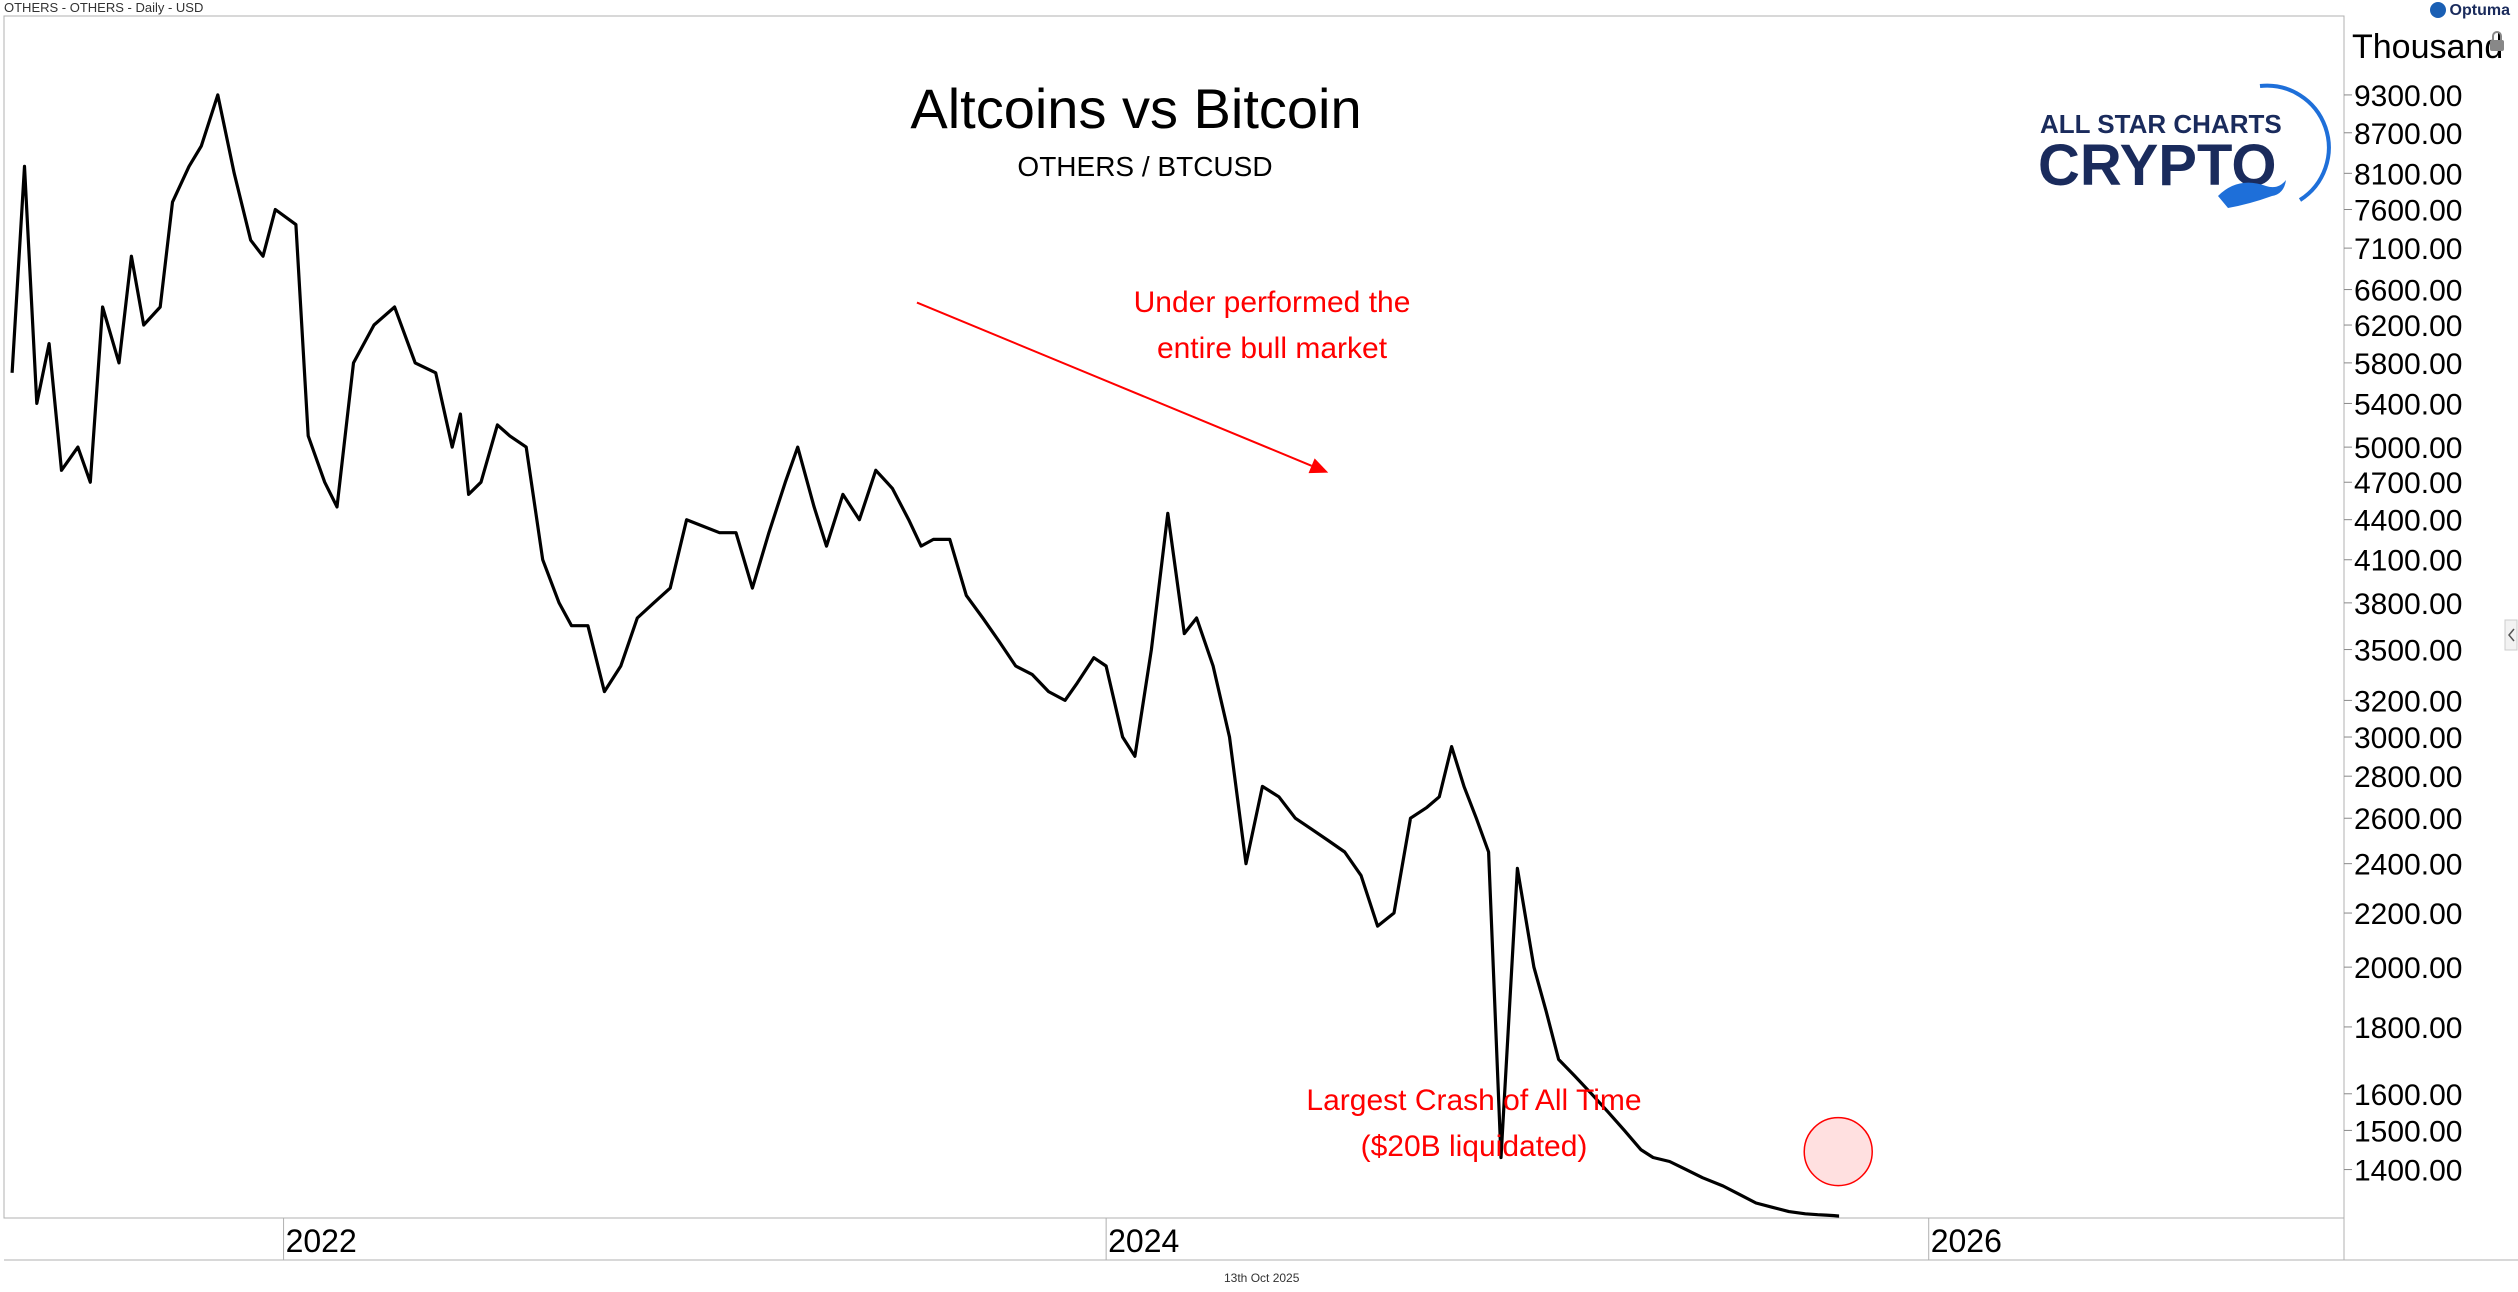 This screenshot has width=2518, height=1292. What do you see at coordinates (1838, 1151) in the screenshot?
I see `annotation-crash-circle` at bounding box center [1838, 1151].